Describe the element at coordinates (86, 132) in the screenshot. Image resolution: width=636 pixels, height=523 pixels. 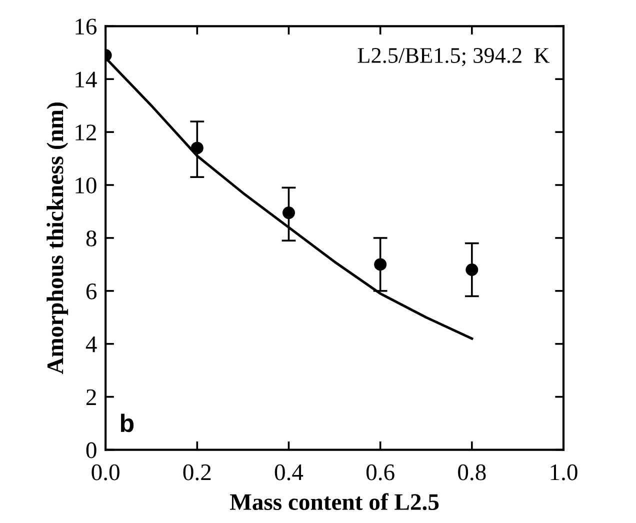
I see `y-tick-label: 12` at that location.